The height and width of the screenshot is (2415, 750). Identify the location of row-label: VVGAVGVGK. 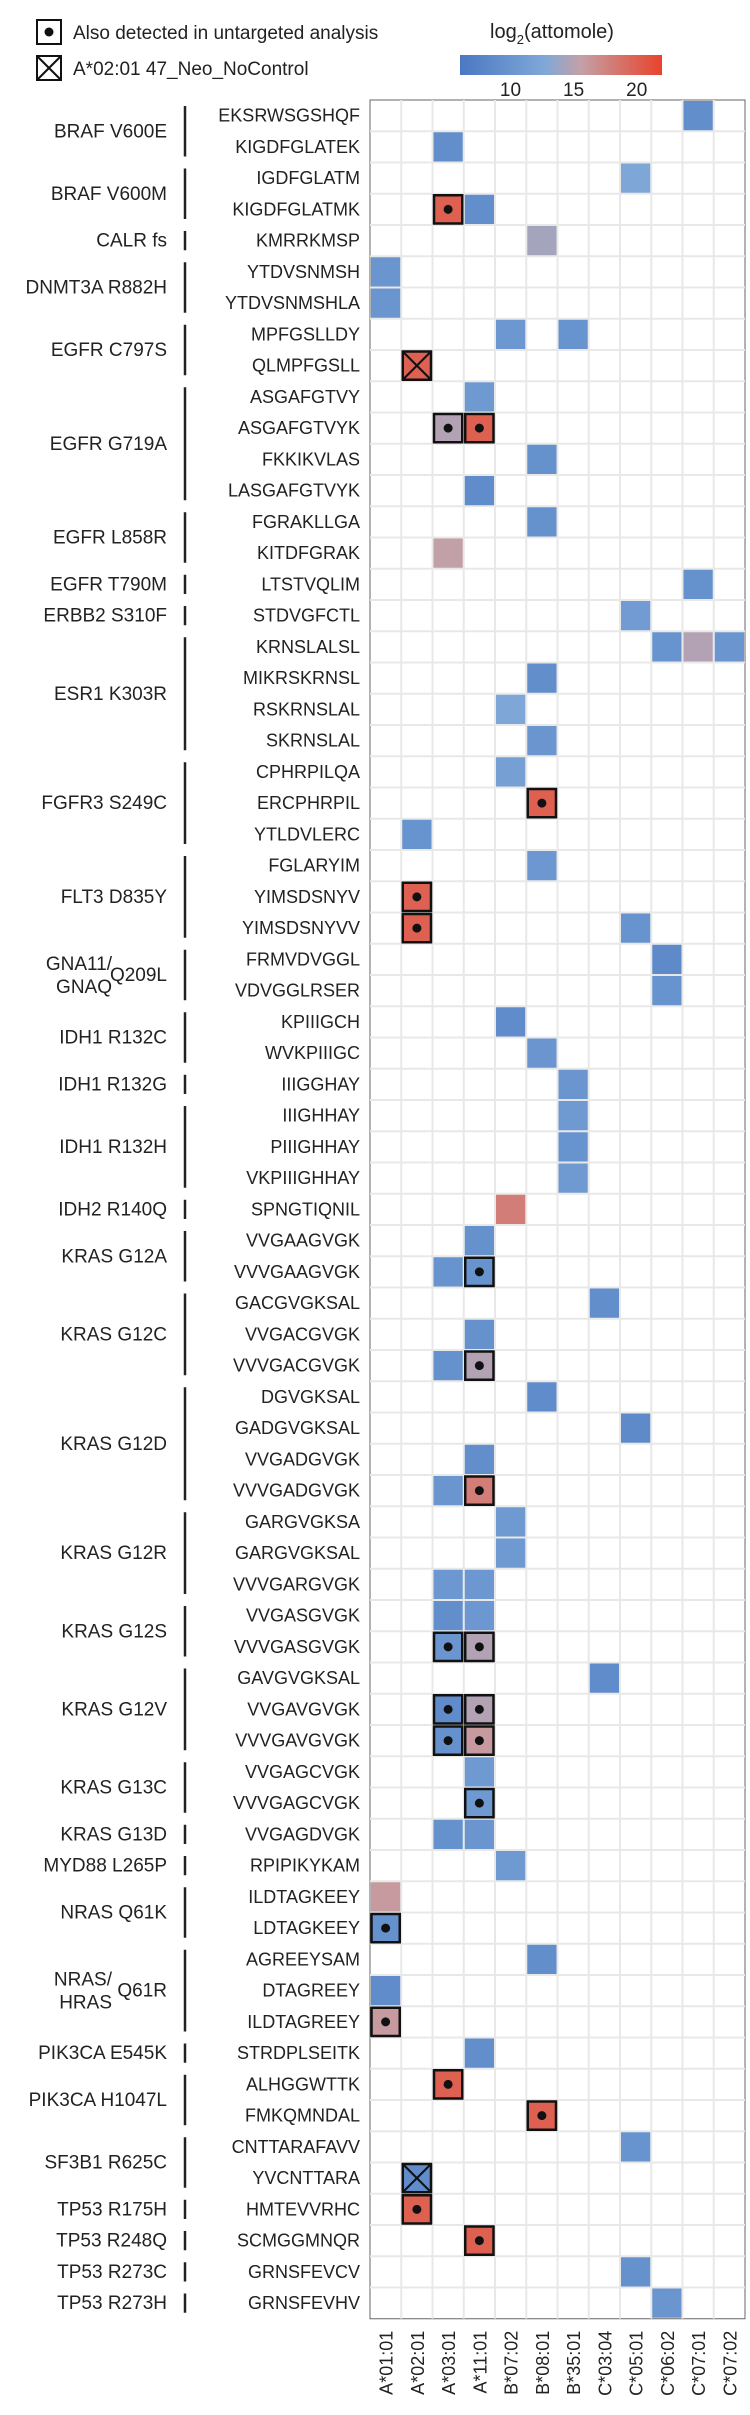
(303, 1709).